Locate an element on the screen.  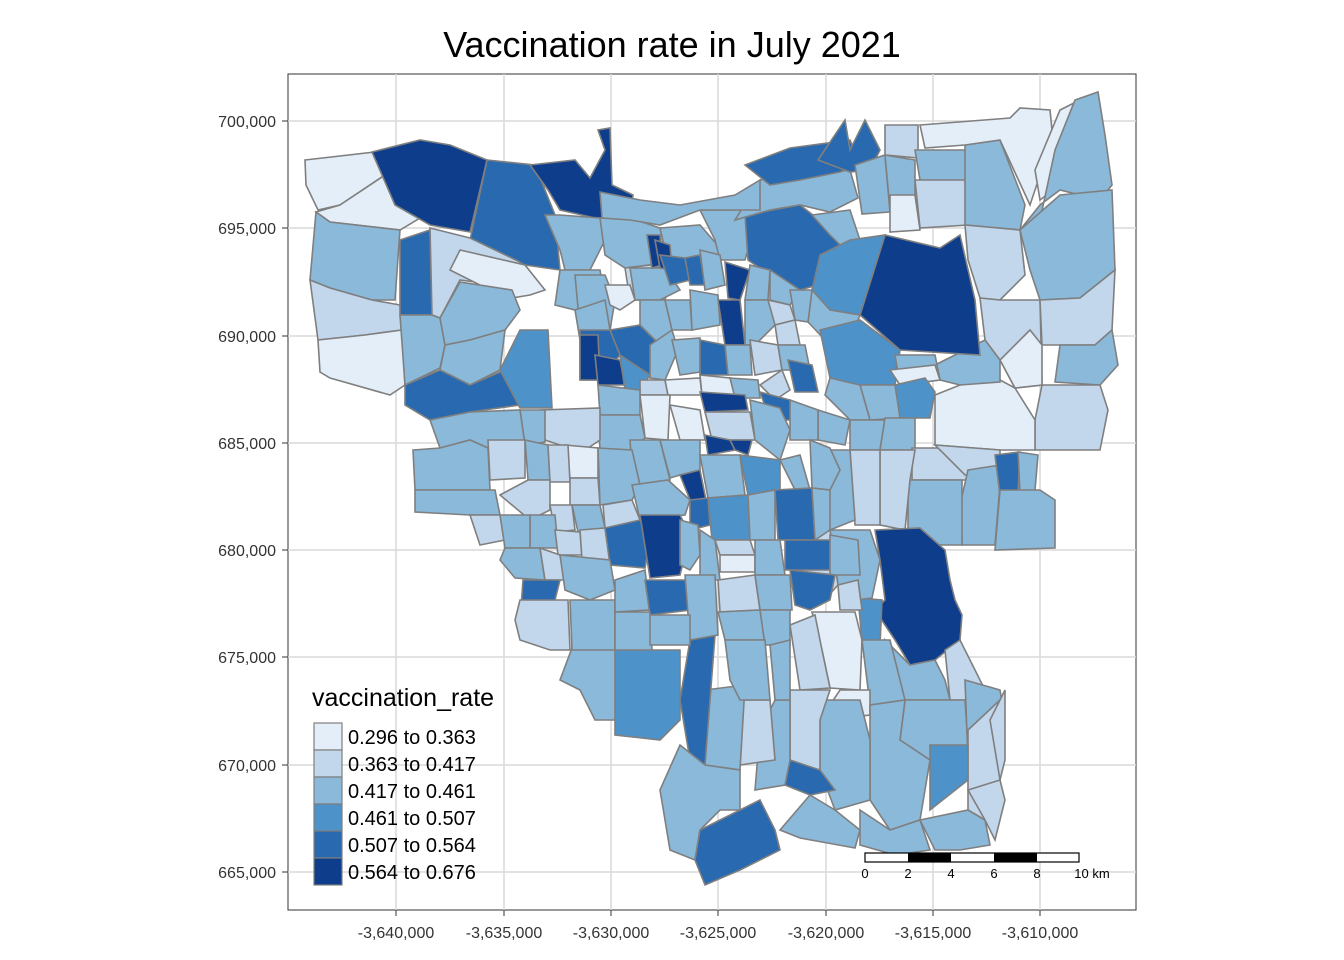
legend-label: 0.417 to 0.461 is located at coordinates (412, 792).